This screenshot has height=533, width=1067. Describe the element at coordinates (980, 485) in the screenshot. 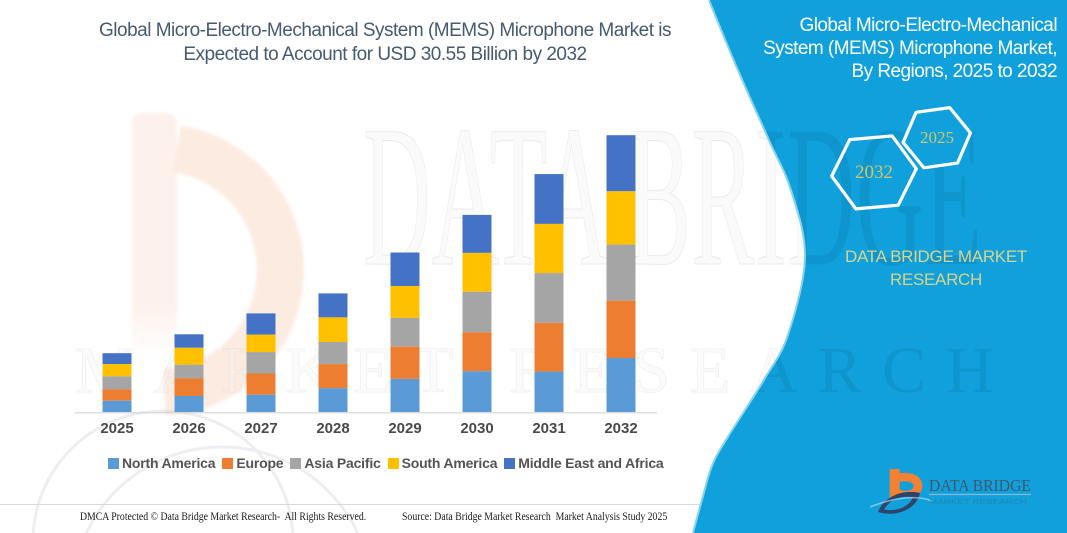

I see `svg-text: DATA BRIDGE` at that location.